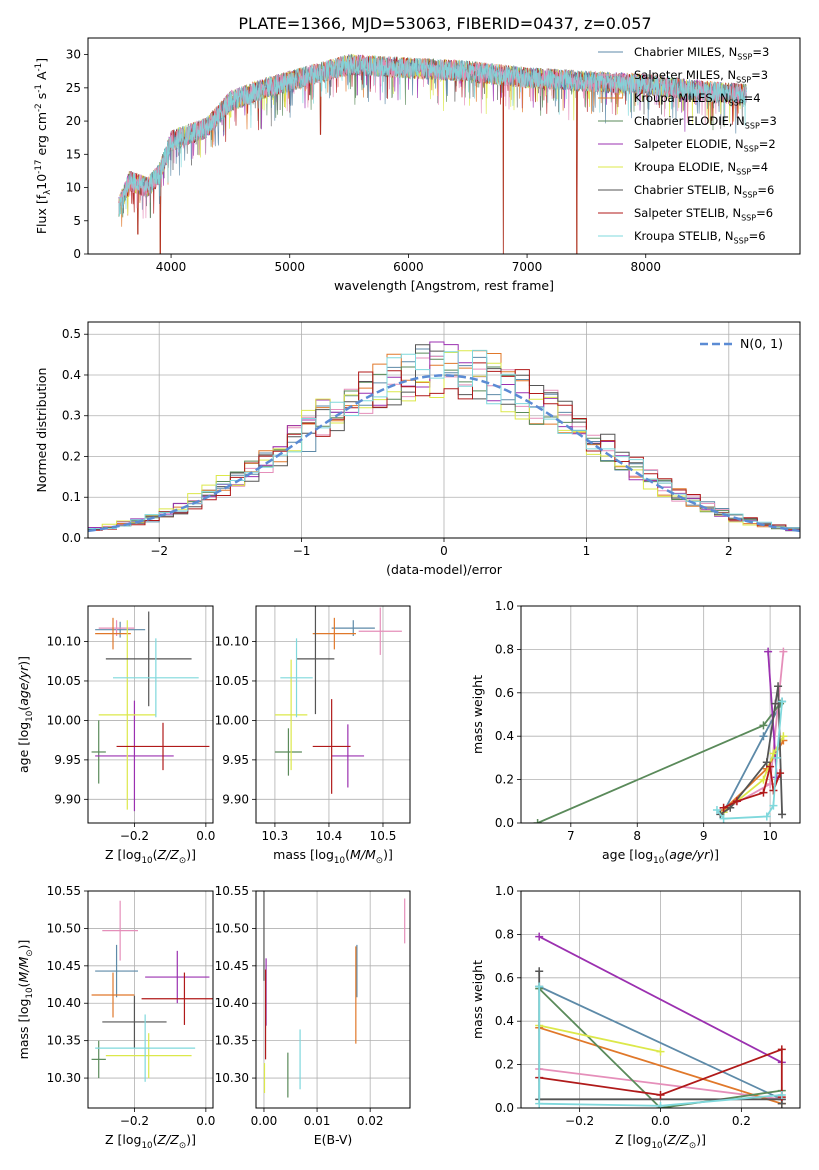  What do you see at coordinates (444, 551) in the screenshot?
I see `x-tick-label: 0` at bounding box center [444, 551].